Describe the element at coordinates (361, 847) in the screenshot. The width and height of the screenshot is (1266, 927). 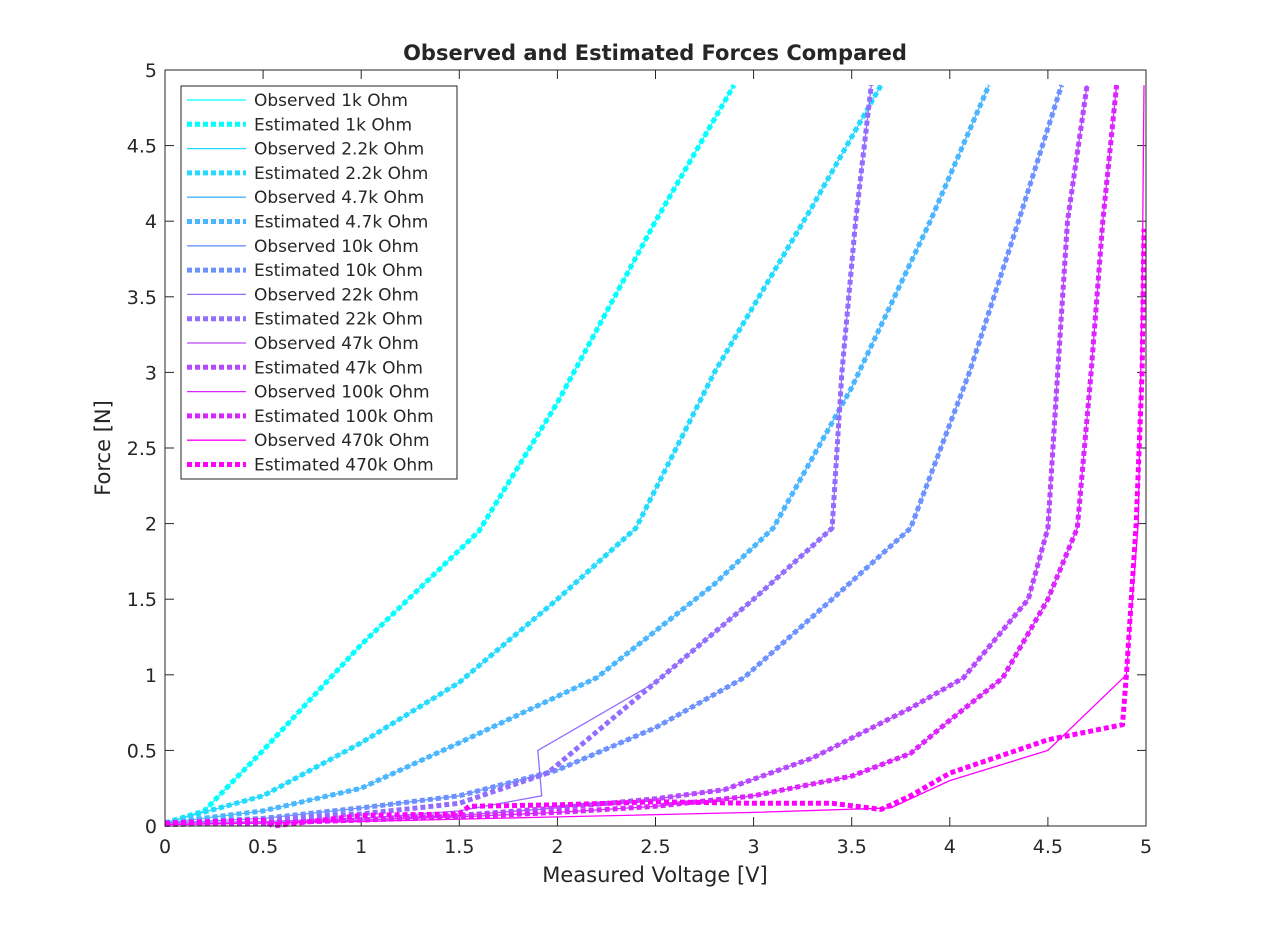
I see `x-tick-label: 1` at that location.